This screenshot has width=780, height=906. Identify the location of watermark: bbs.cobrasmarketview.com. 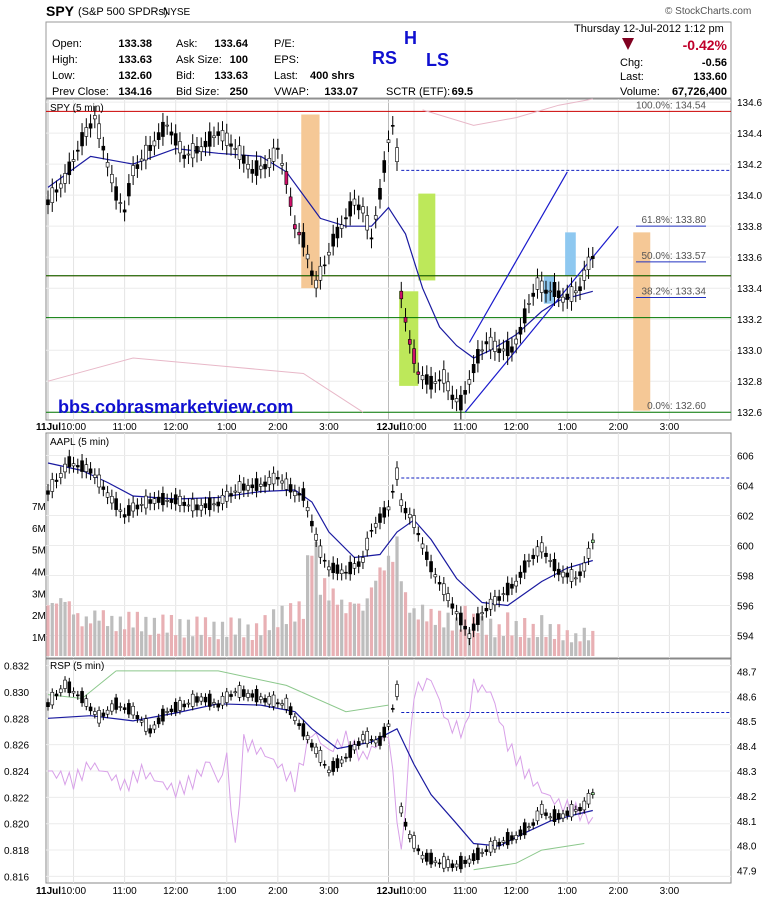
(175, 407).